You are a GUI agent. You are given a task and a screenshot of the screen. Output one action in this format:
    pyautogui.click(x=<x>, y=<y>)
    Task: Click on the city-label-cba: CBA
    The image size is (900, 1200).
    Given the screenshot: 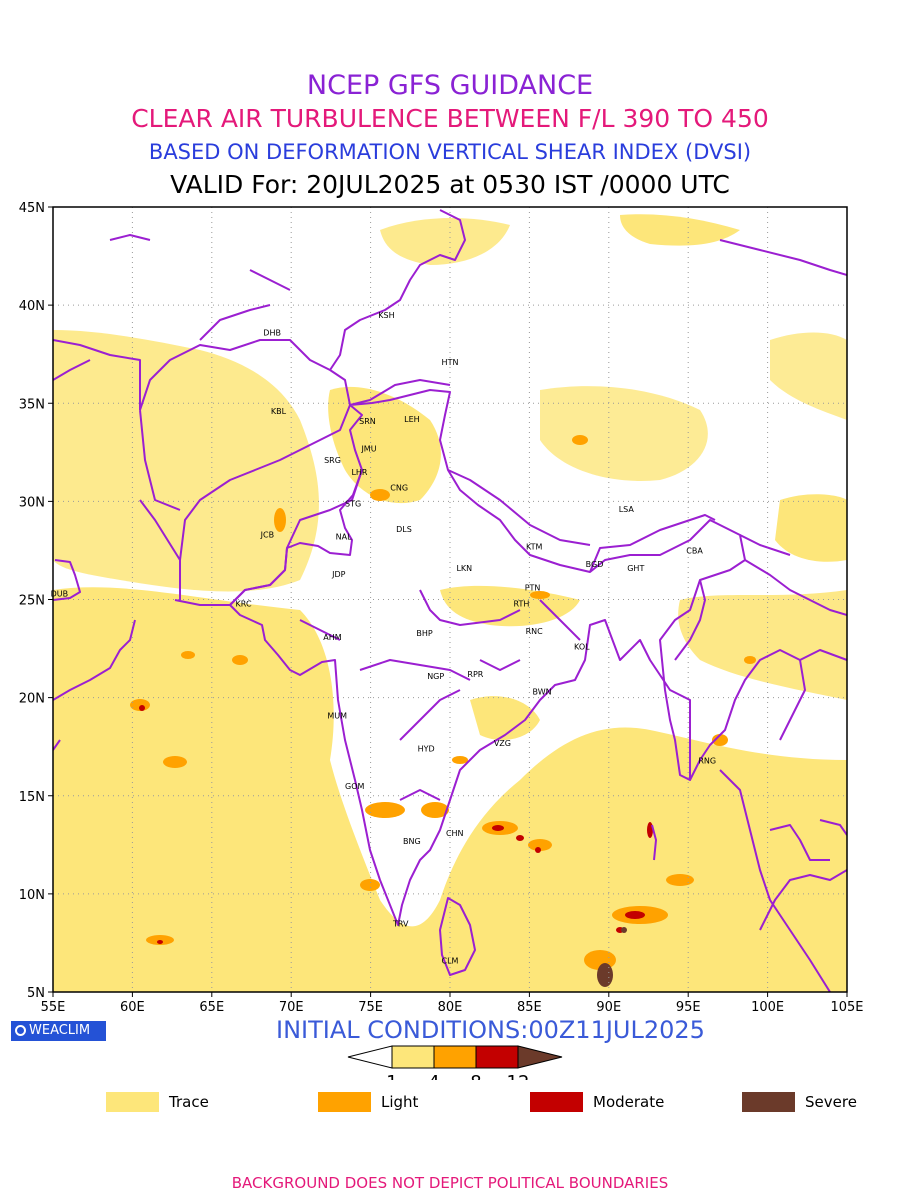 What is the action you would take?
    pyautogui.click(x=694, y=550)
    